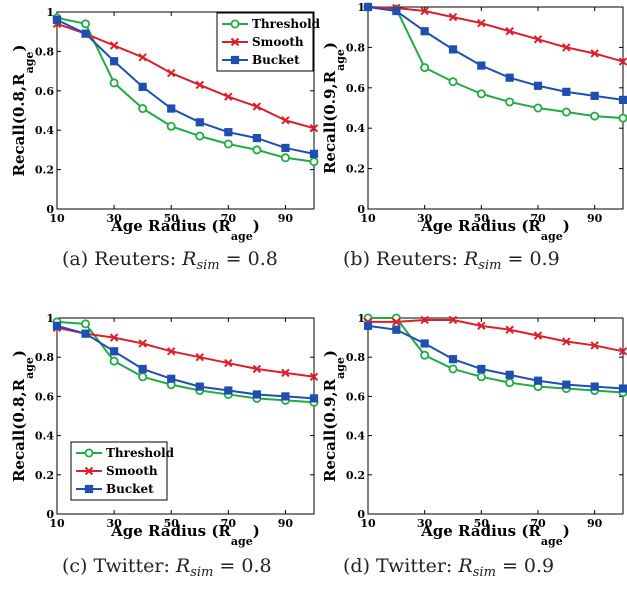 The image size is (627, 591). I want to click on x-tick-label: 70, so click(538, 218).